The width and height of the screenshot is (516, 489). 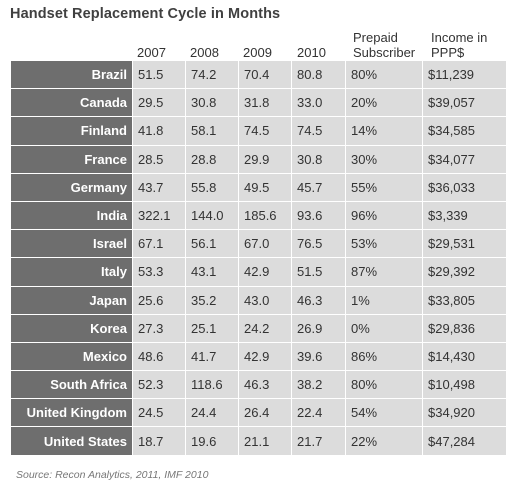 What do you see at coordinates (318, 413) in the screenshot?
I see `table-cell: 22.4` at bounding box center [318, 413].